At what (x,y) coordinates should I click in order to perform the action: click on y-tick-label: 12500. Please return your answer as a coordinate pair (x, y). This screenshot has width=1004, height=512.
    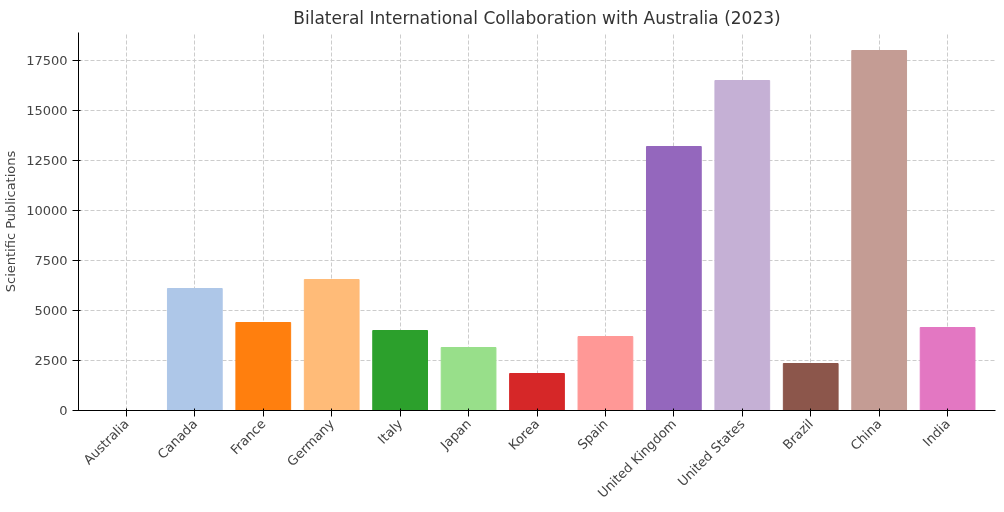
    Looking at the image, I should click on (47, 160).